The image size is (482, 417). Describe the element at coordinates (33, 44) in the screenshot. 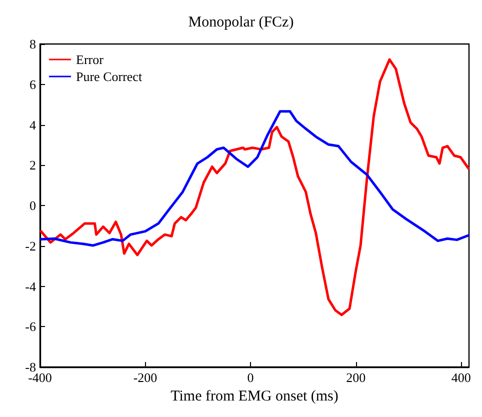

I see `y-tick-label: 8` at that location.